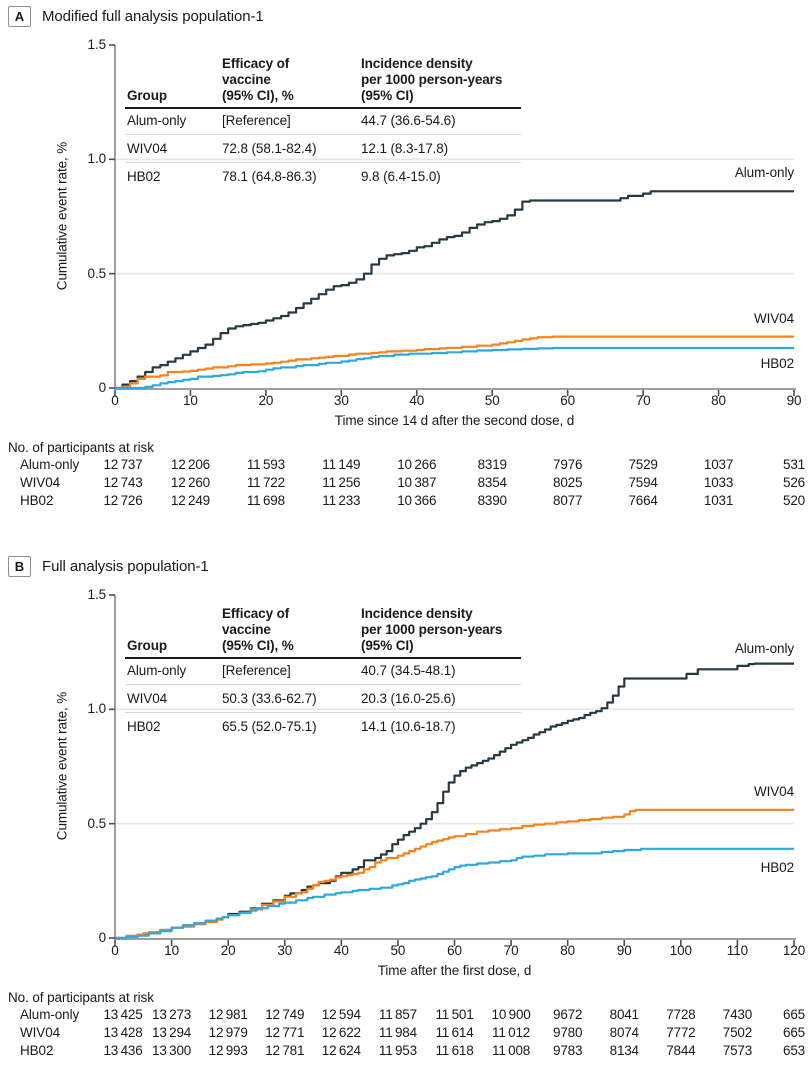 This screenshot has height=1070, width=810. Describe the element at coordinates (718, 400) in the screenshot. I see `x-tick-label: 80` at that location.